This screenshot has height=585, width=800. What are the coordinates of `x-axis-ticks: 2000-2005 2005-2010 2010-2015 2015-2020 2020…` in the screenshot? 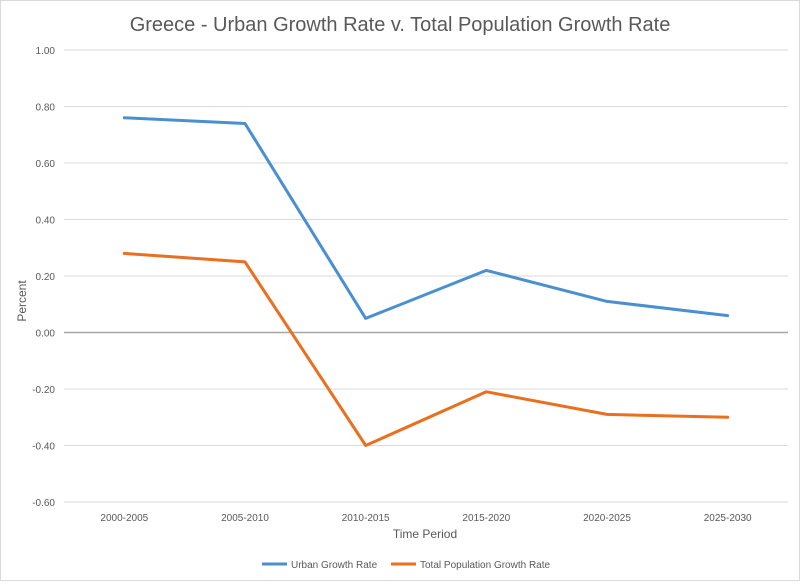 It's located at (426, 518).